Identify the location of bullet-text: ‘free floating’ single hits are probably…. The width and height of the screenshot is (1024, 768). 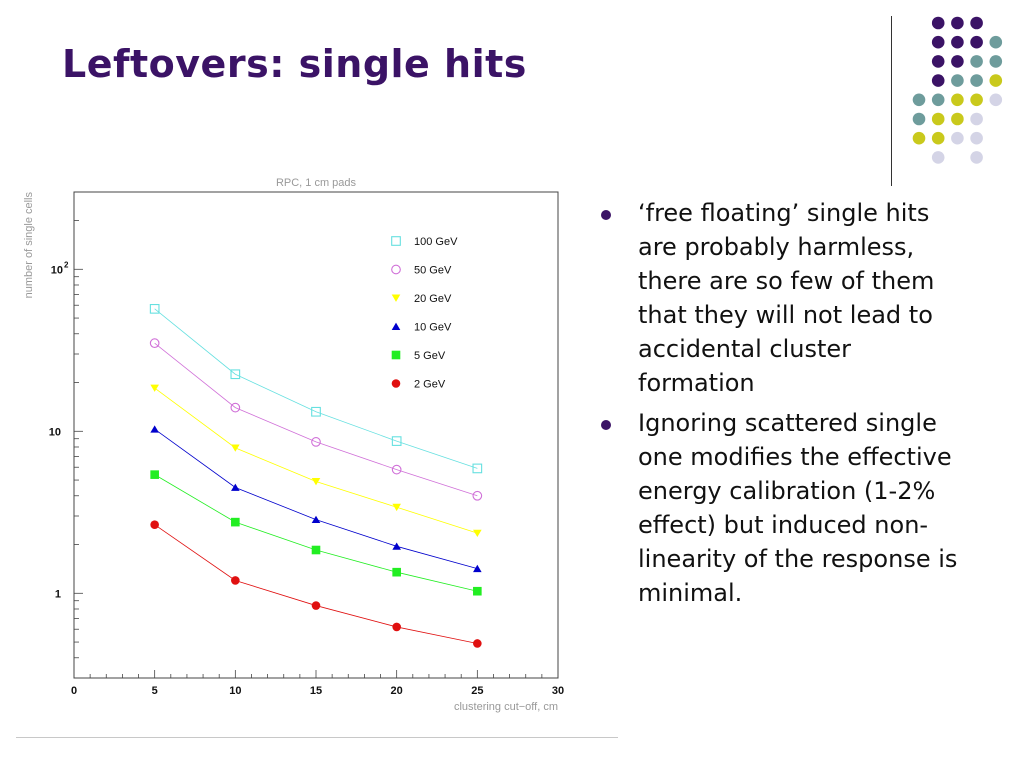
(786, 298).